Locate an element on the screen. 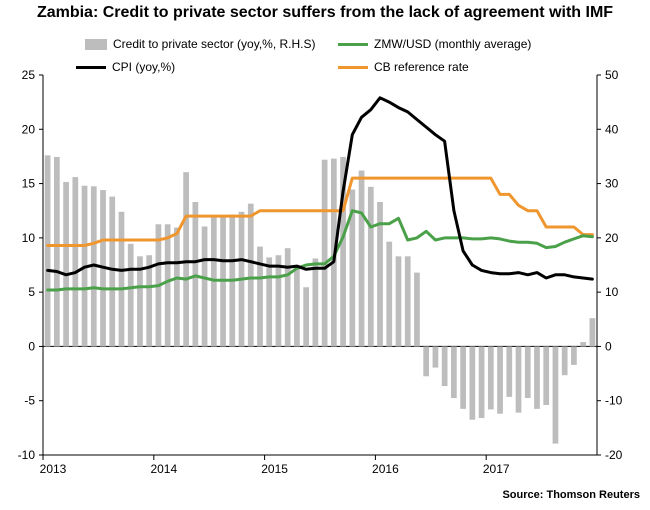 This screenshot has height=510, width=650. right-tick-label: 50 is located at coordinates (612, 75).